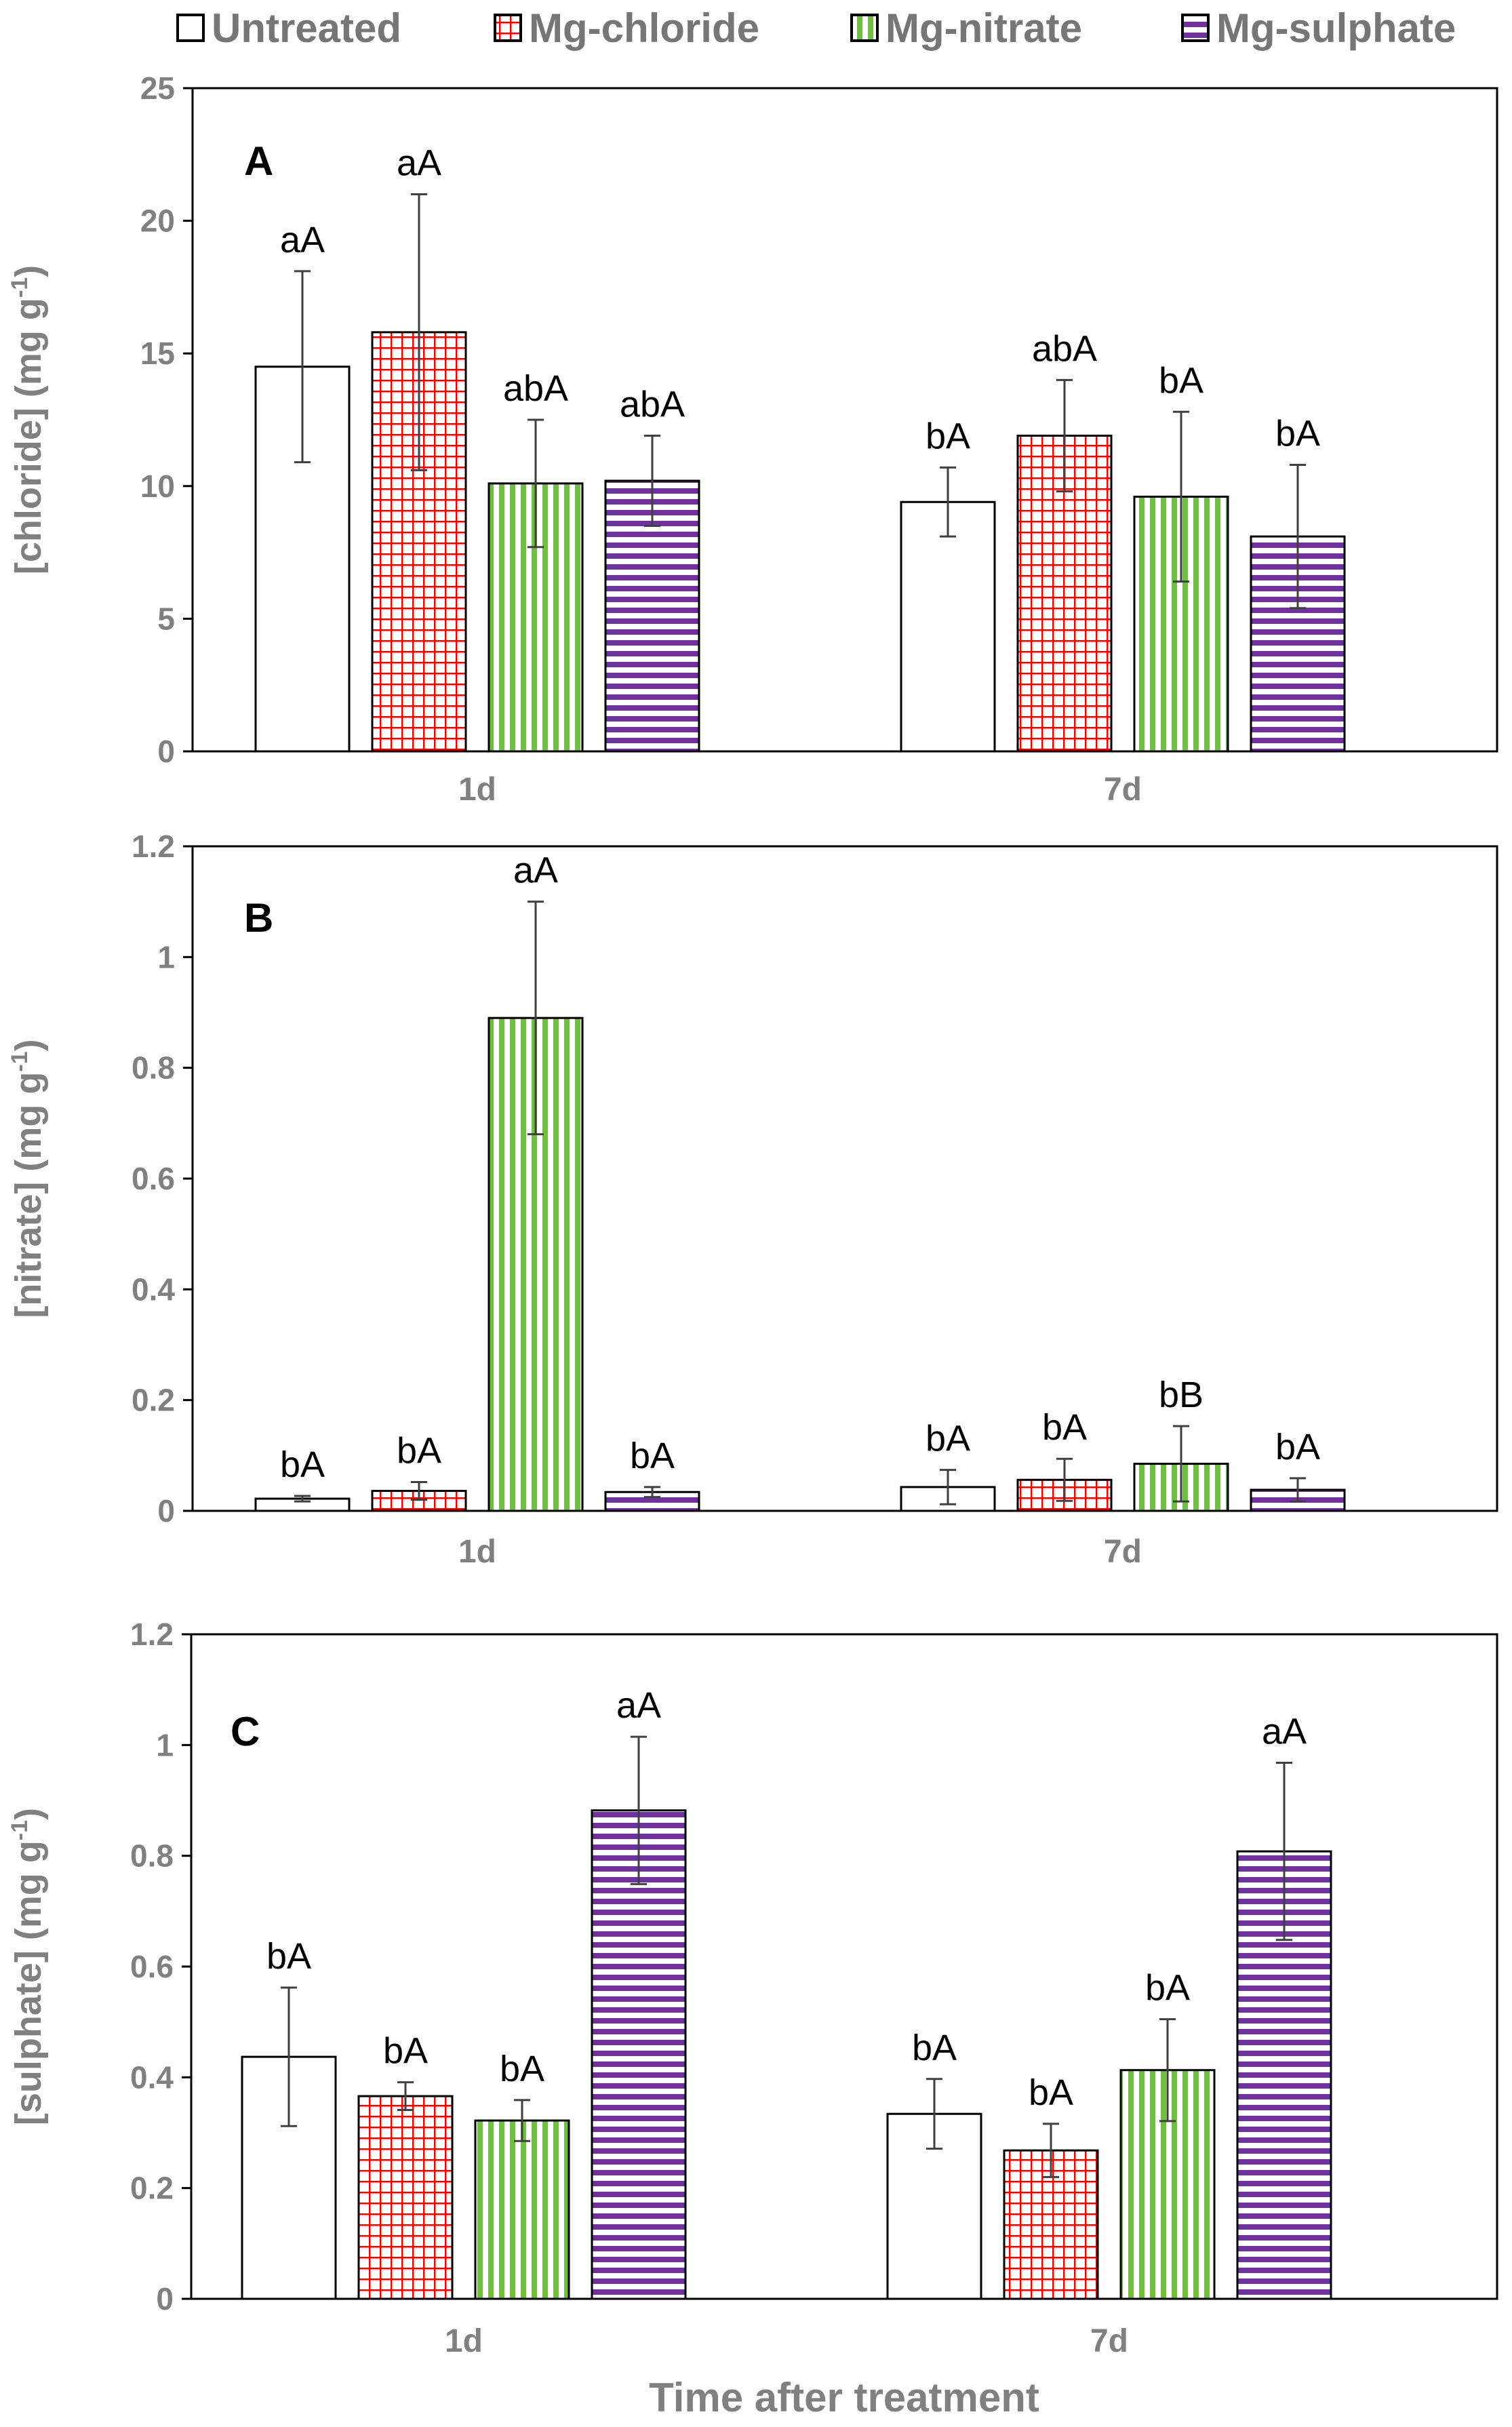  I want to click on panel-letter: C, so click(246, 1731).